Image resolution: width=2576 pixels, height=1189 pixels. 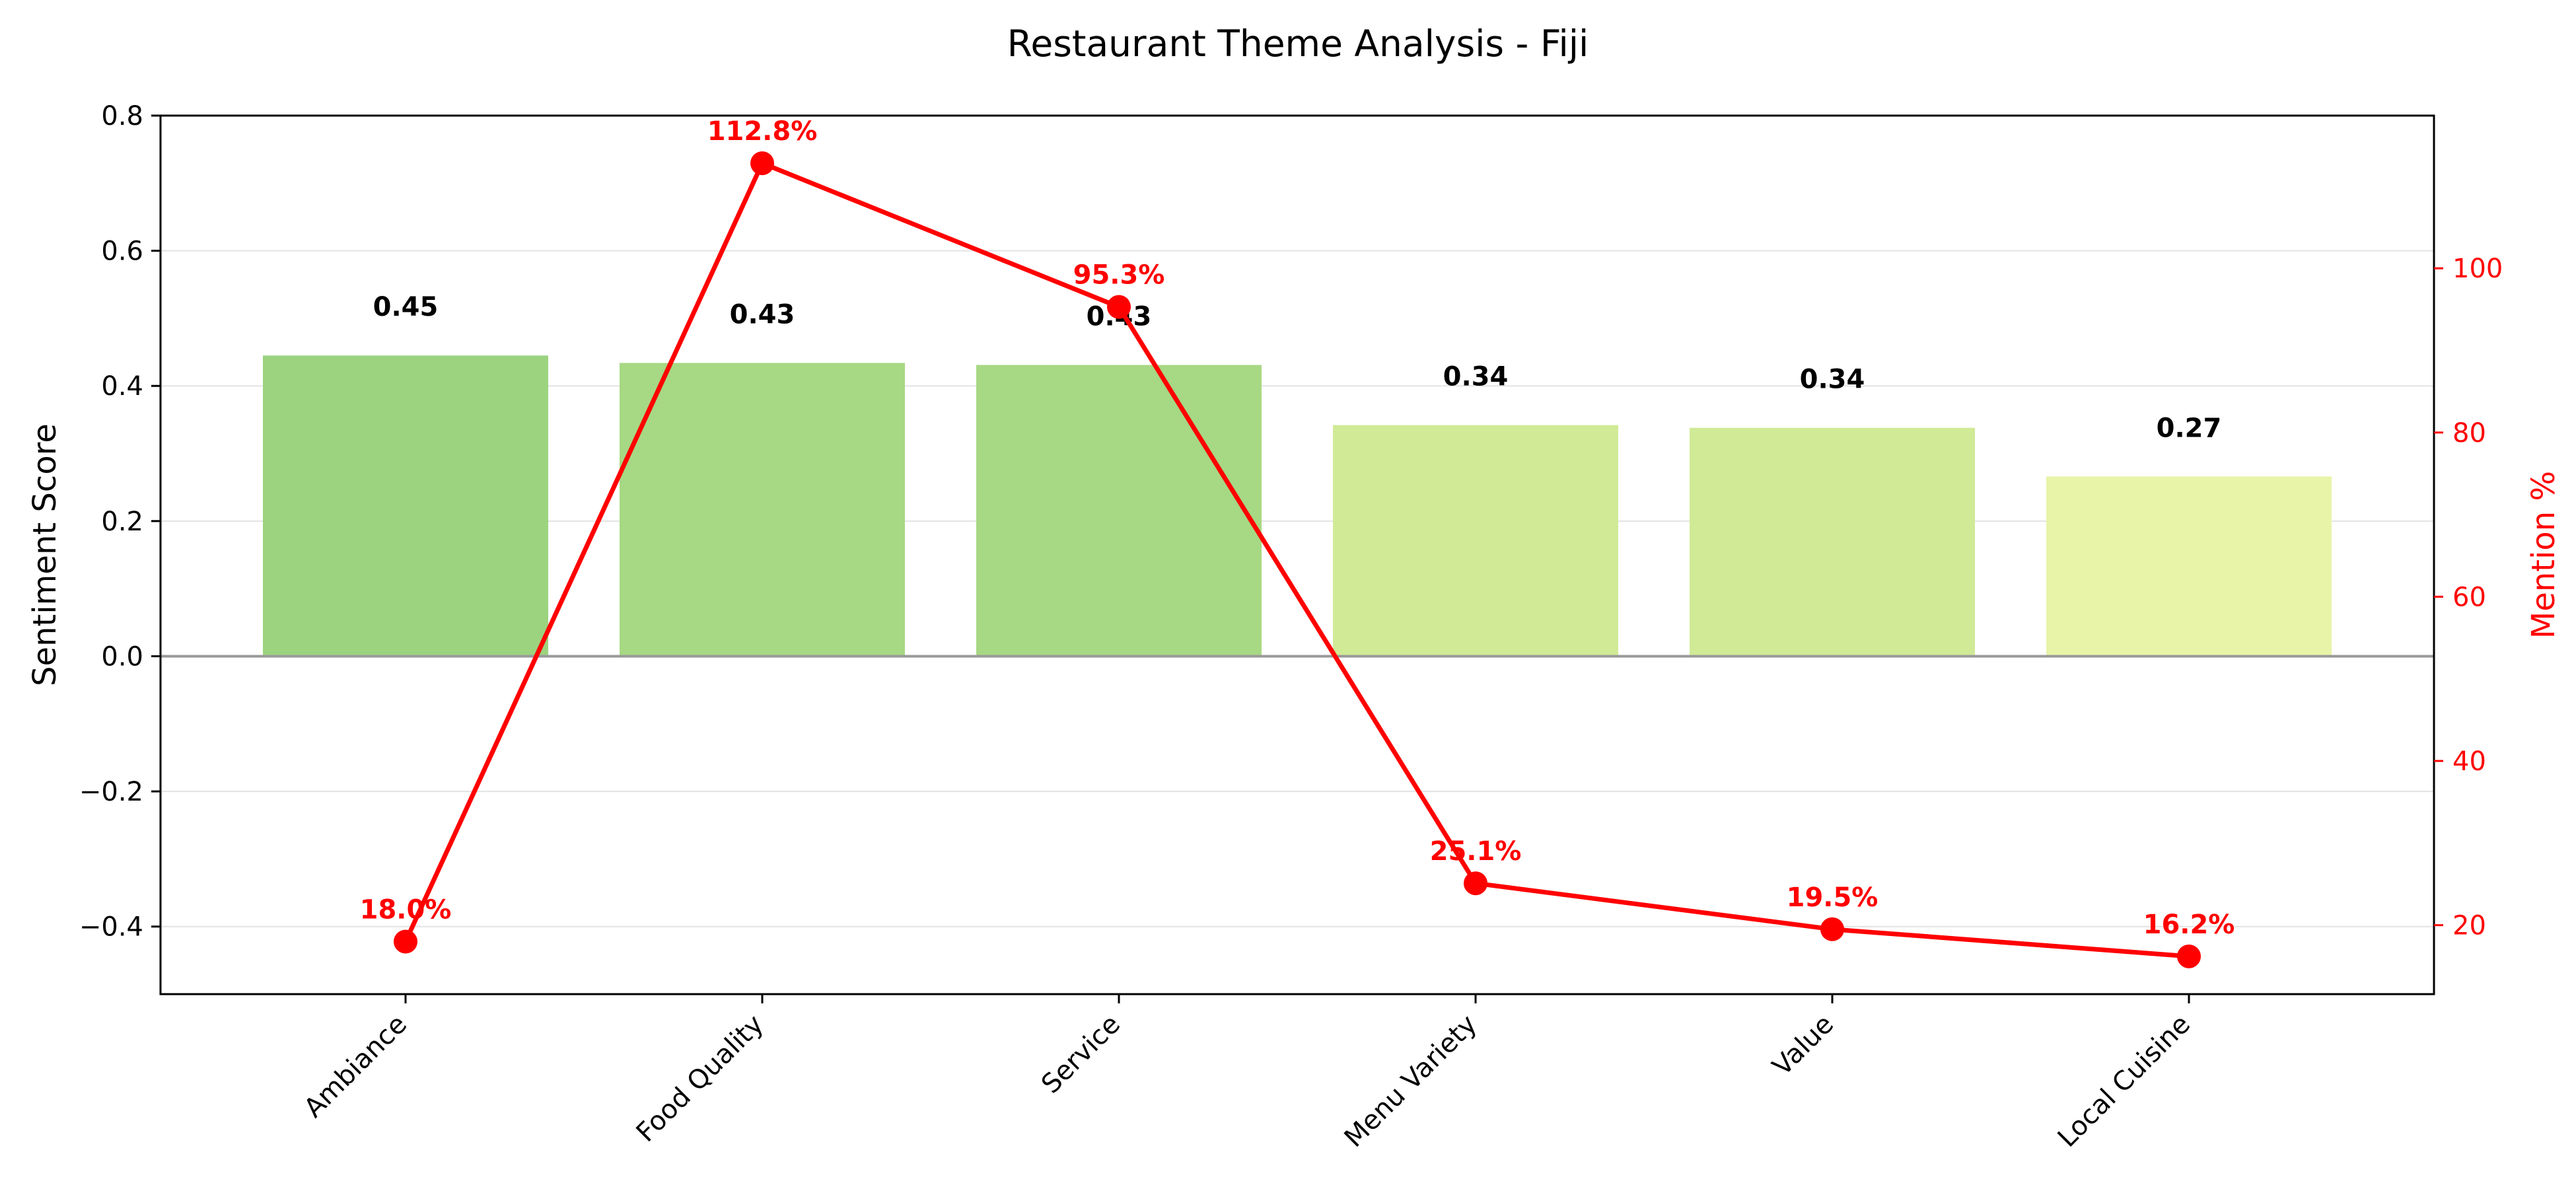 What do you see at coordinates (111, 792) in the screenshot?
I see `y-tick-label: −0.2` at bounding box center [111, 792].